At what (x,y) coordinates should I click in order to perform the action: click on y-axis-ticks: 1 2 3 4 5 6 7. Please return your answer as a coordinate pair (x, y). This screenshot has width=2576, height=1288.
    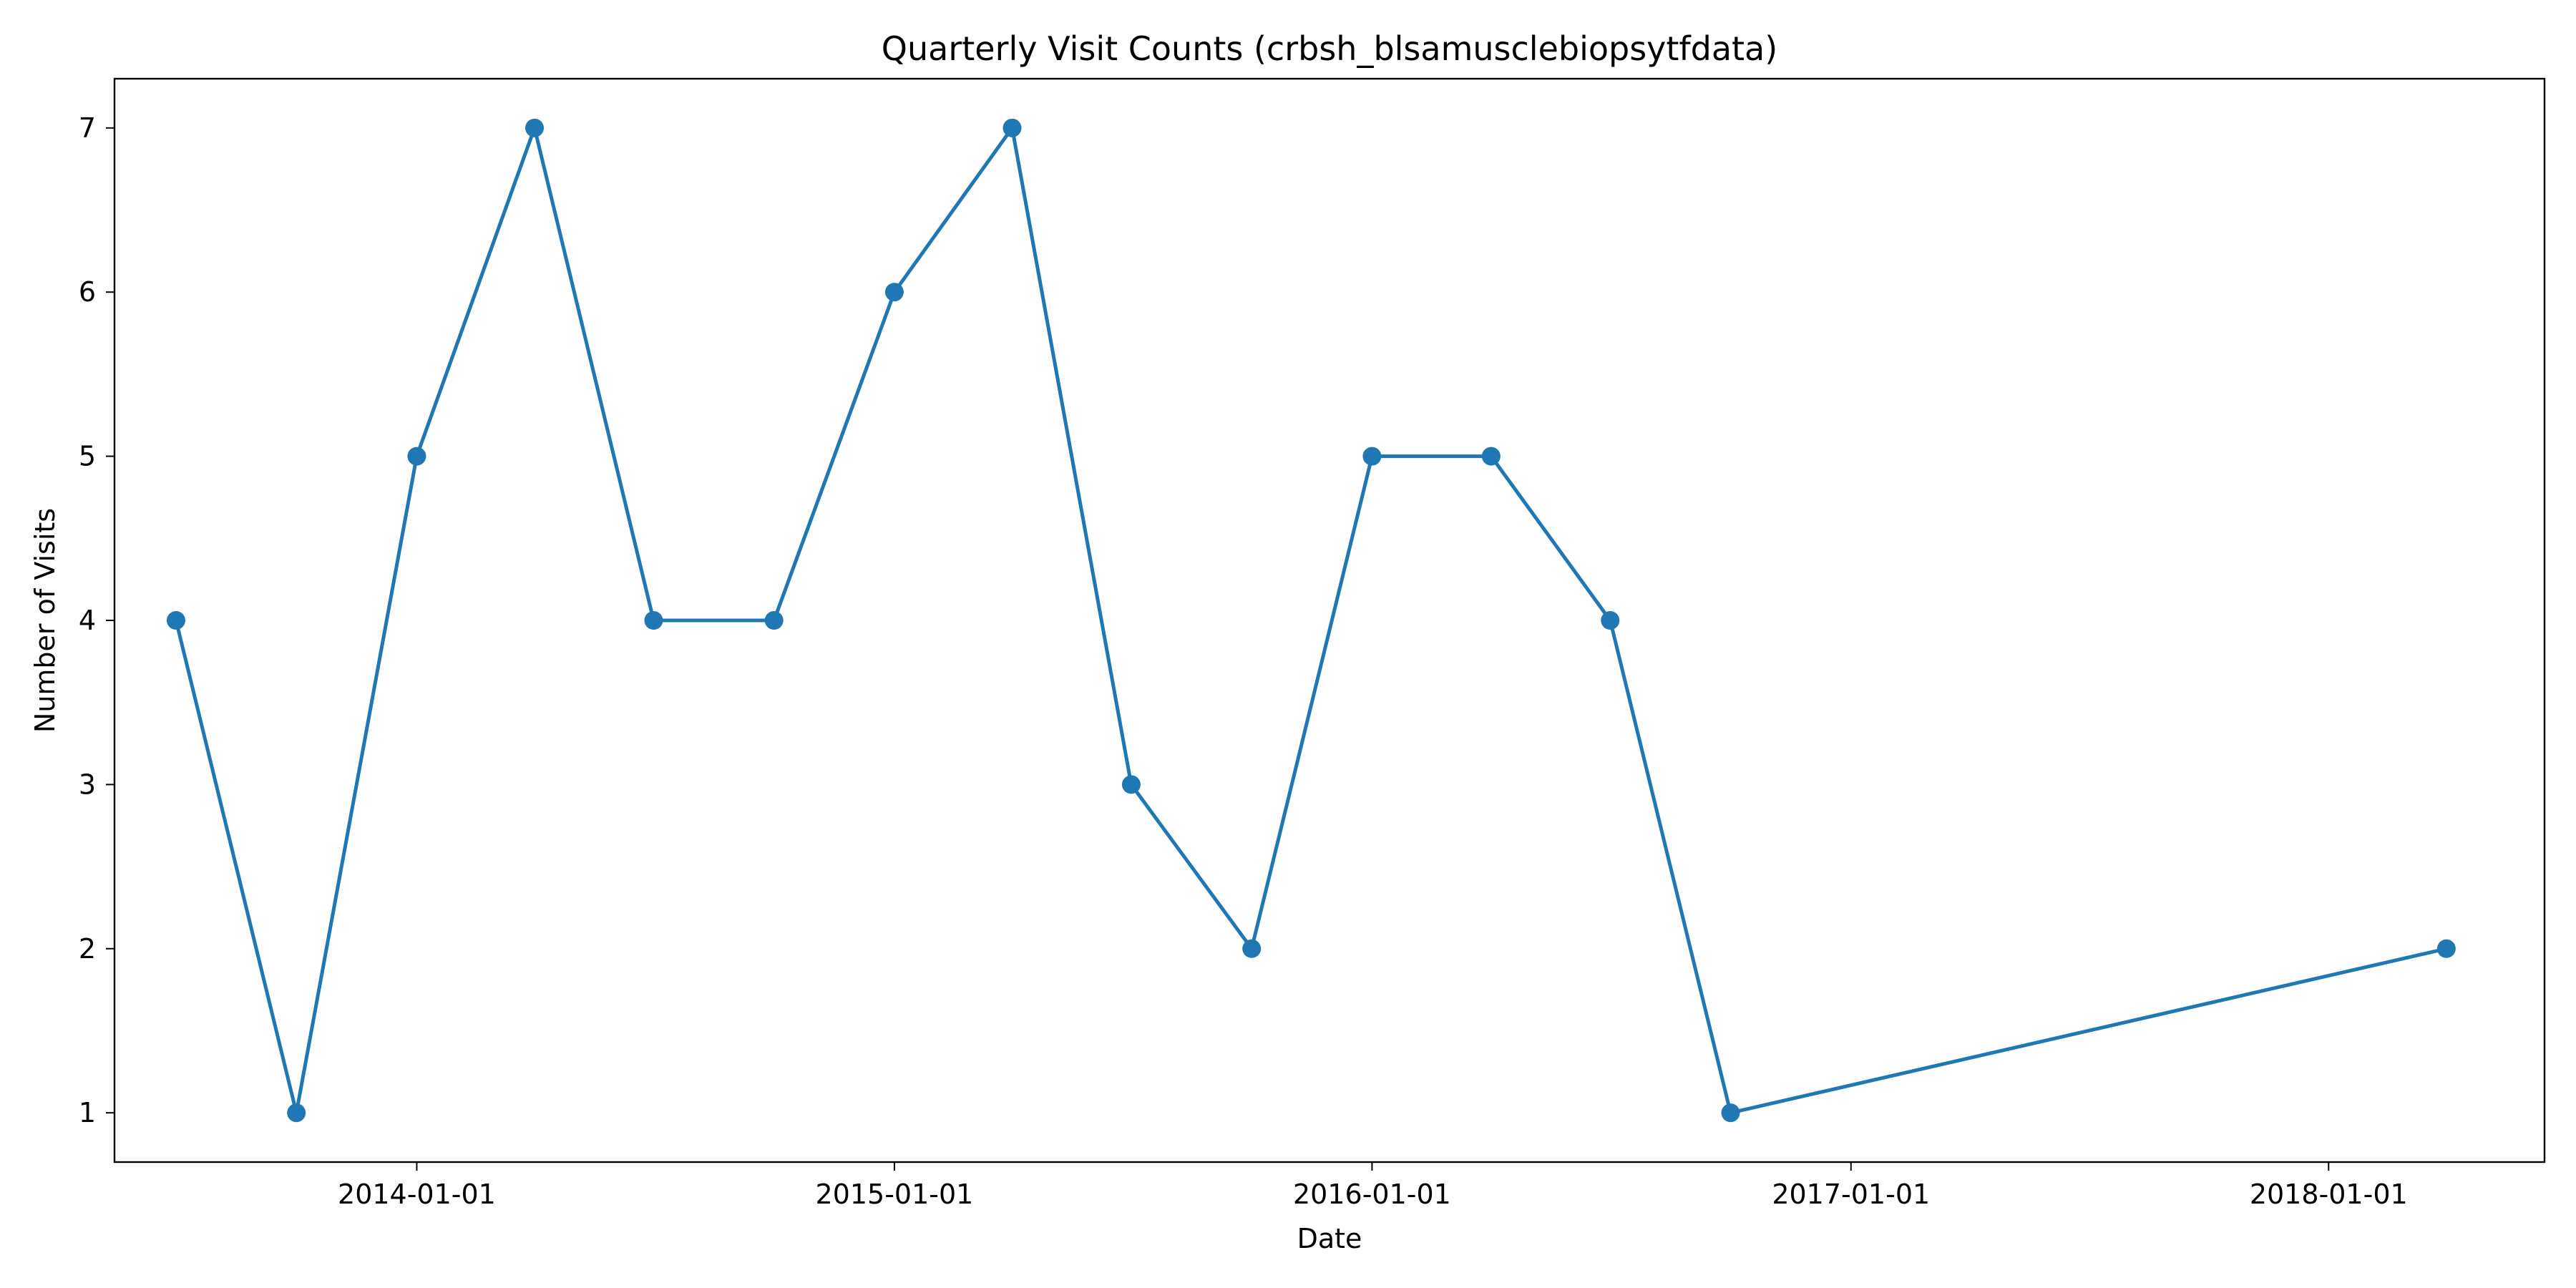
    Looking at the image, I should click on (96, 620).